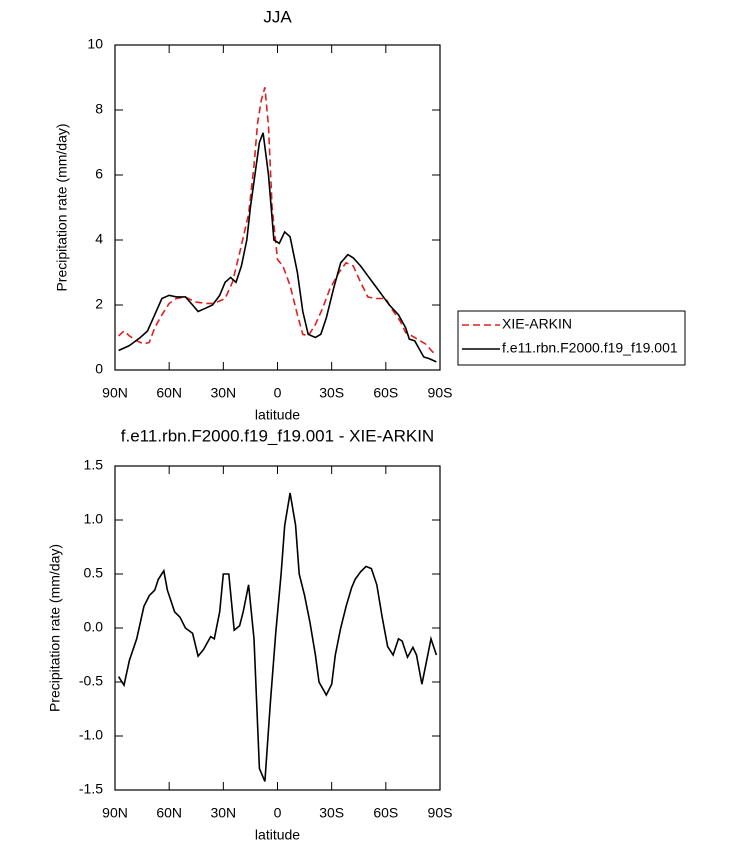  What do you see at coordinates (91, 681) in the screenshot?
I see `y-tick-label: -0.5` at bounding box center [91, 681].